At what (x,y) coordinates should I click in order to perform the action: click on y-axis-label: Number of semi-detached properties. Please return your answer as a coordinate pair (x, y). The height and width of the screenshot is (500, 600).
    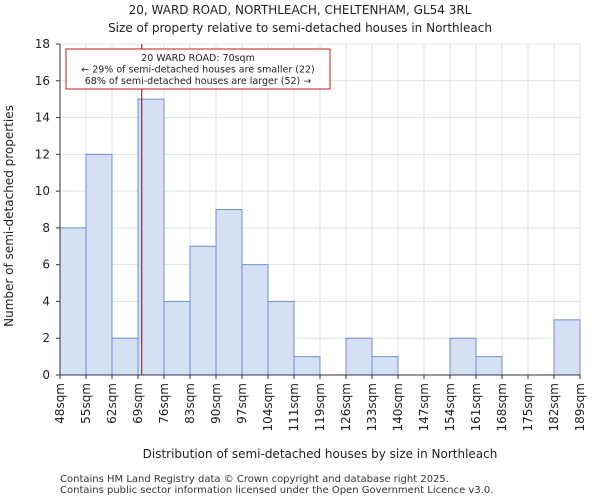
    Looking at the image, I should click on (9, 216).